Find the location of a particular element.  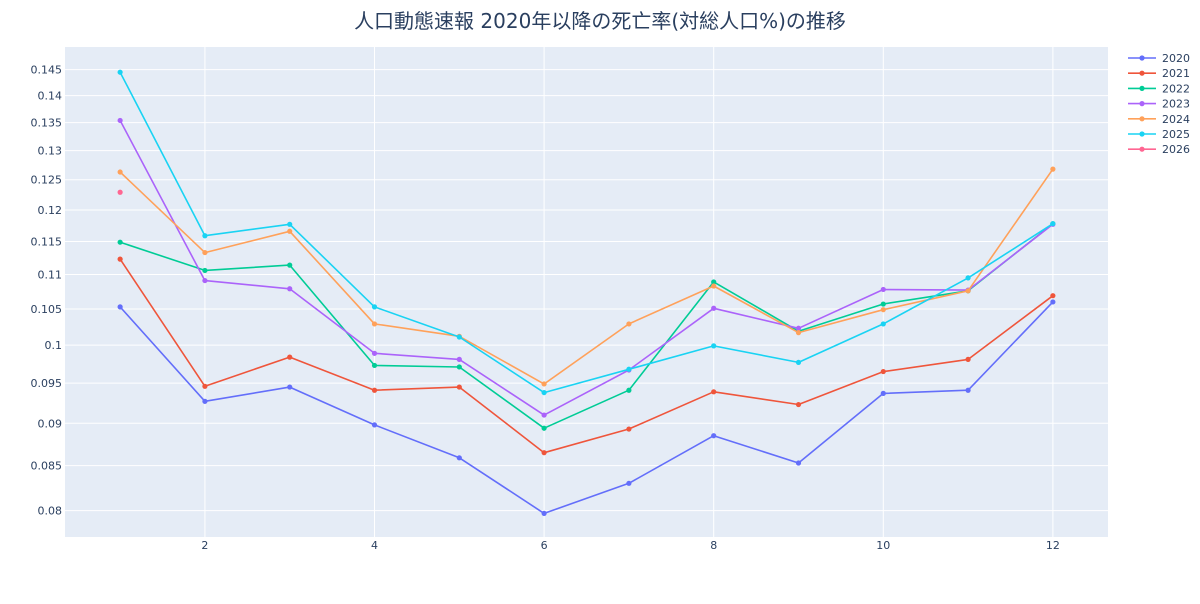

y-tick-label: 0.13 is located at coordinates (50, 151).